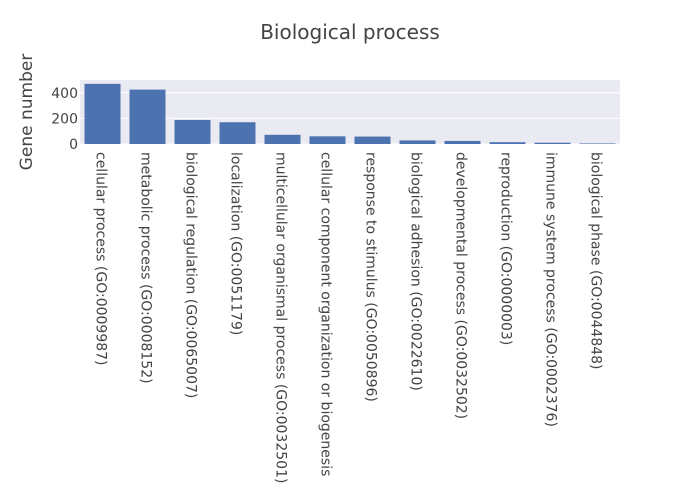  Describe the element at coordinates (416, 271) in the screenshot. I see `x-tick-label: biological adhesion (GO:0022610)` at that location.